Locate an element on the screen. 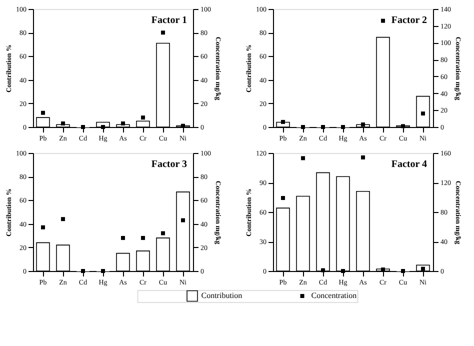 This screenshot has width=474, height=346. text: Factor 3 is located at coordinates (169, 164).